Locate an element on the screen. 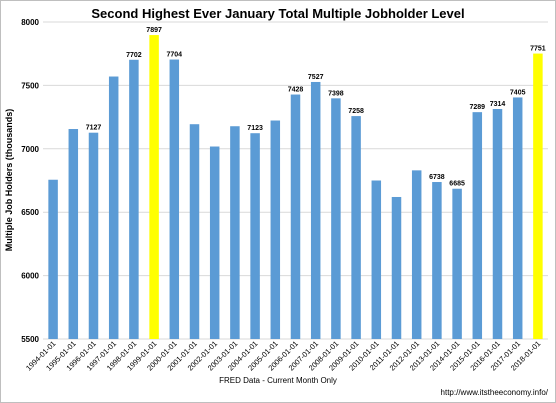 The image size is (556, 403). y-tick-label: 6000 is located at coordinates (30, 276).